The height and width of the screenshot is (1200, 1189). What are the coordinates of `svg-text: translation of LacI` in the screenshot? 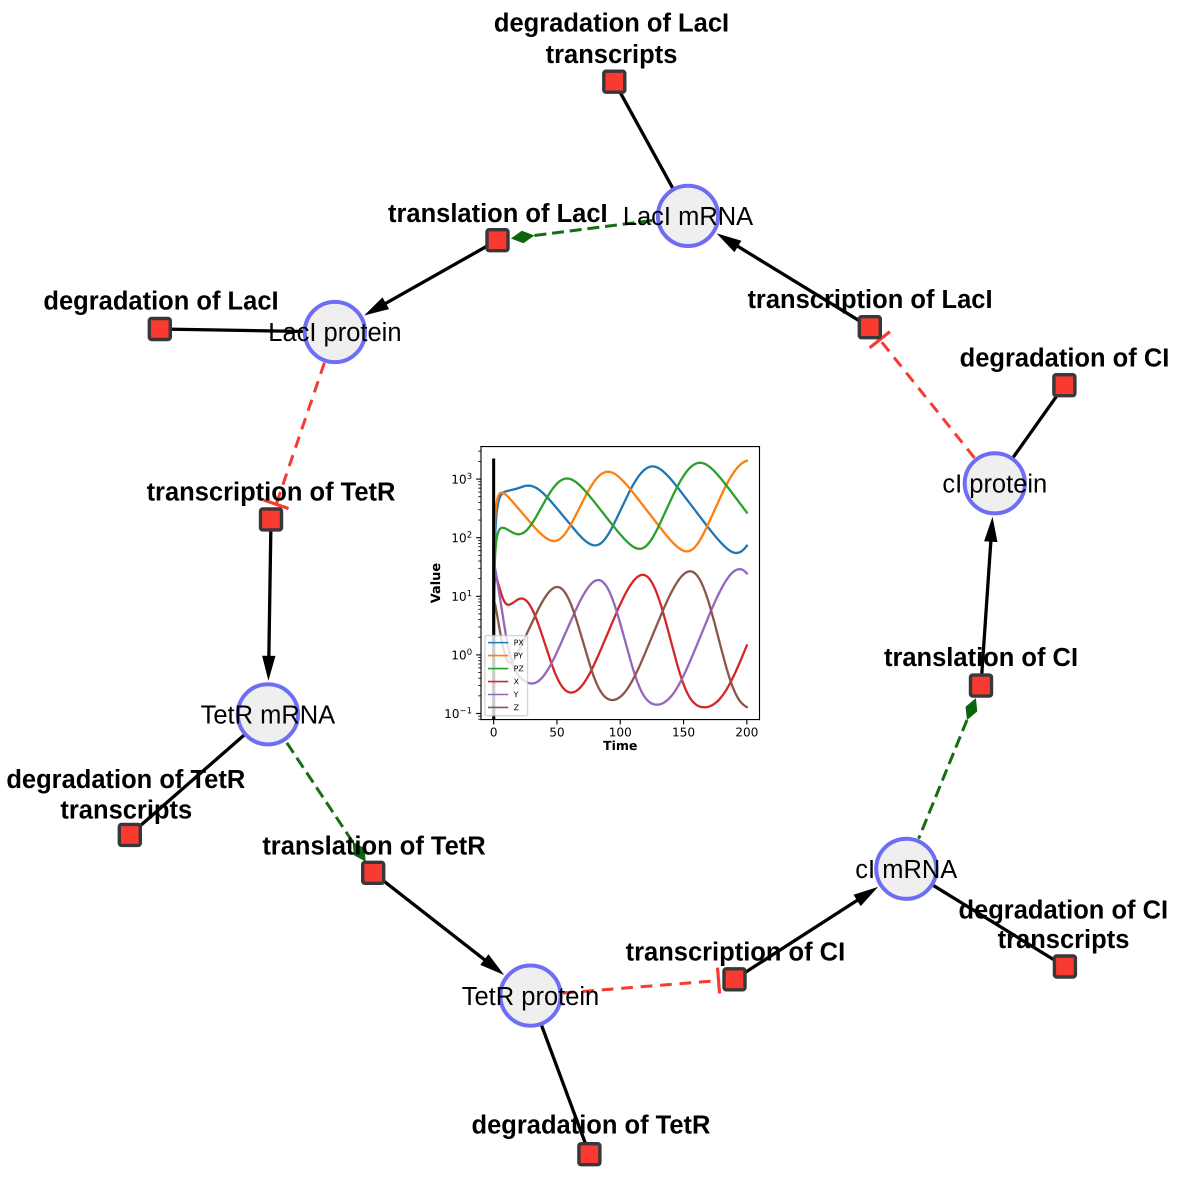 It's located at (498, 214).